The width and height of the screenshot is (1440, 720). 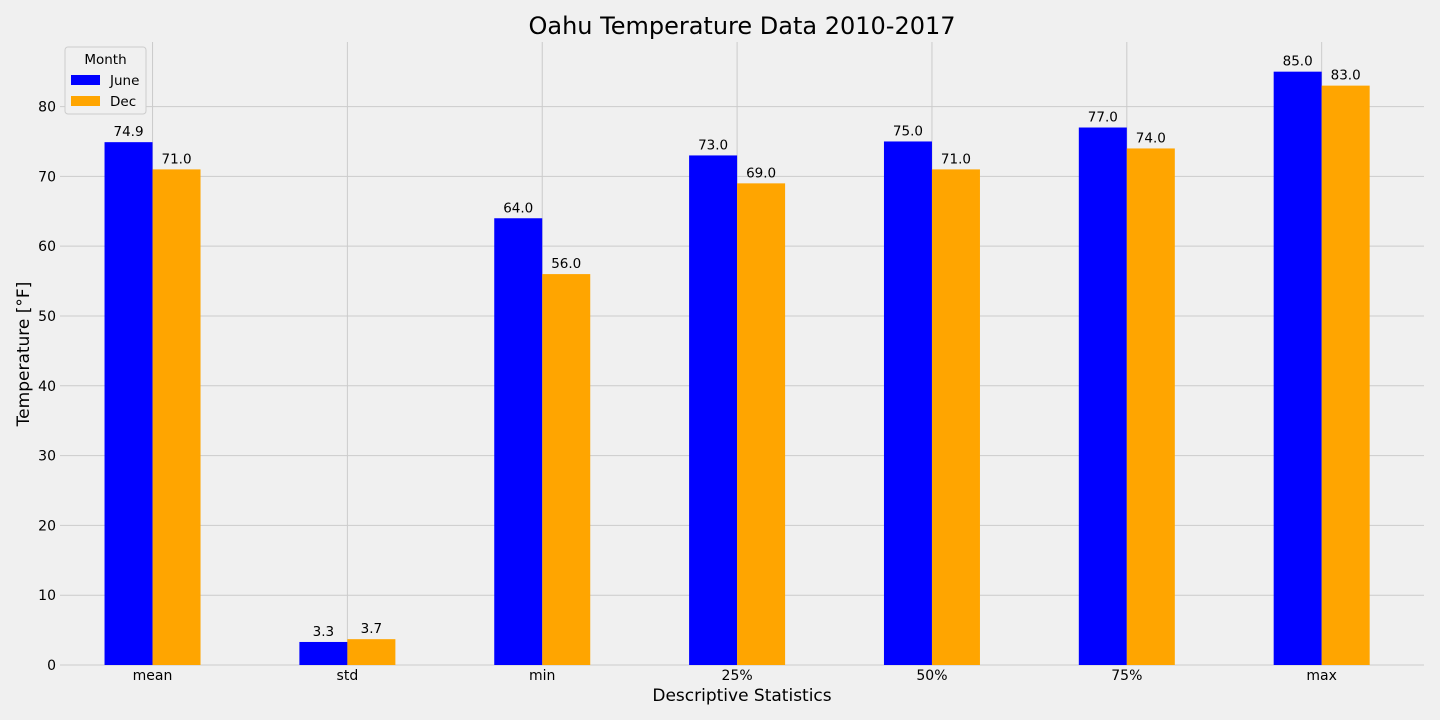 What do you see at coordinates (47, 177) in the screenshot?
I see `y-tick-label: 70` at bounding box center [47, 177].